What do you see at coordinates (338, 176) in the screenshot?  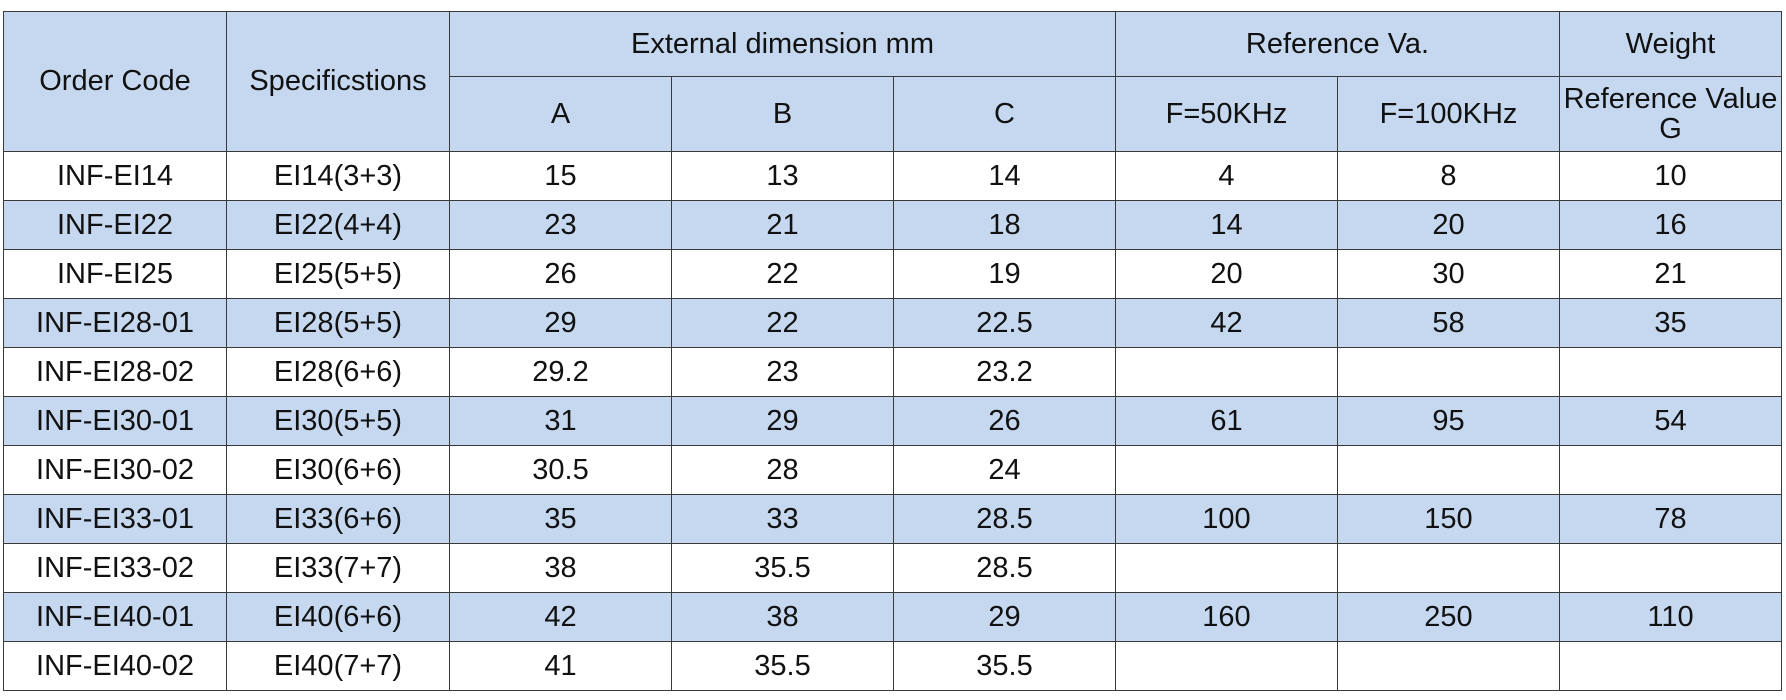 I see `cell-specification: EI14(3+3)` at bounding box center [338, 176].